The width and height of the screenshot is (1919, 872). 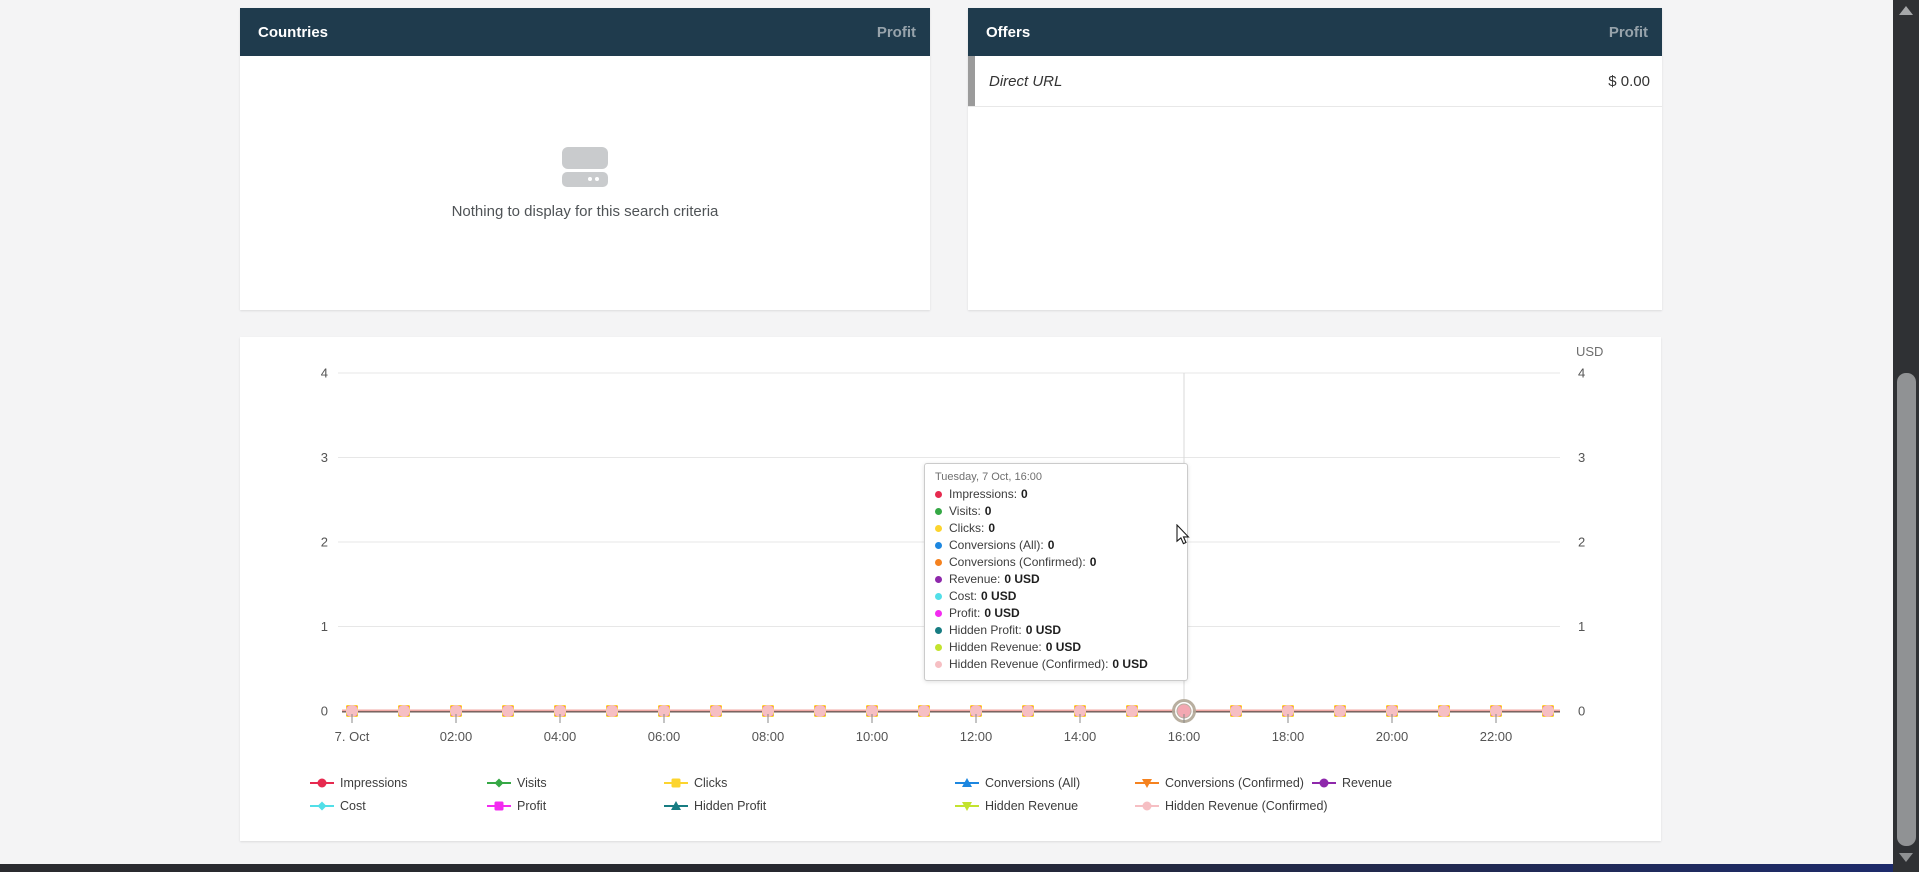 What do you see at coordinates (1056, 613) in the screenshot?
I see `tooltip-item-profit: Profit: 0 USD` at bounding box center [1056, 613].